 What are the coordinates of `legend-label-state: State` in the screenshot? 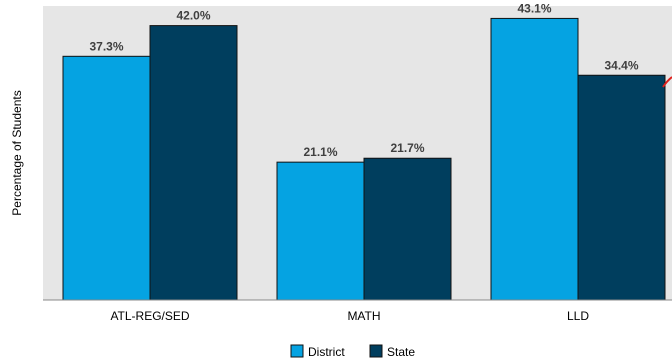 It's located at (401, 352).